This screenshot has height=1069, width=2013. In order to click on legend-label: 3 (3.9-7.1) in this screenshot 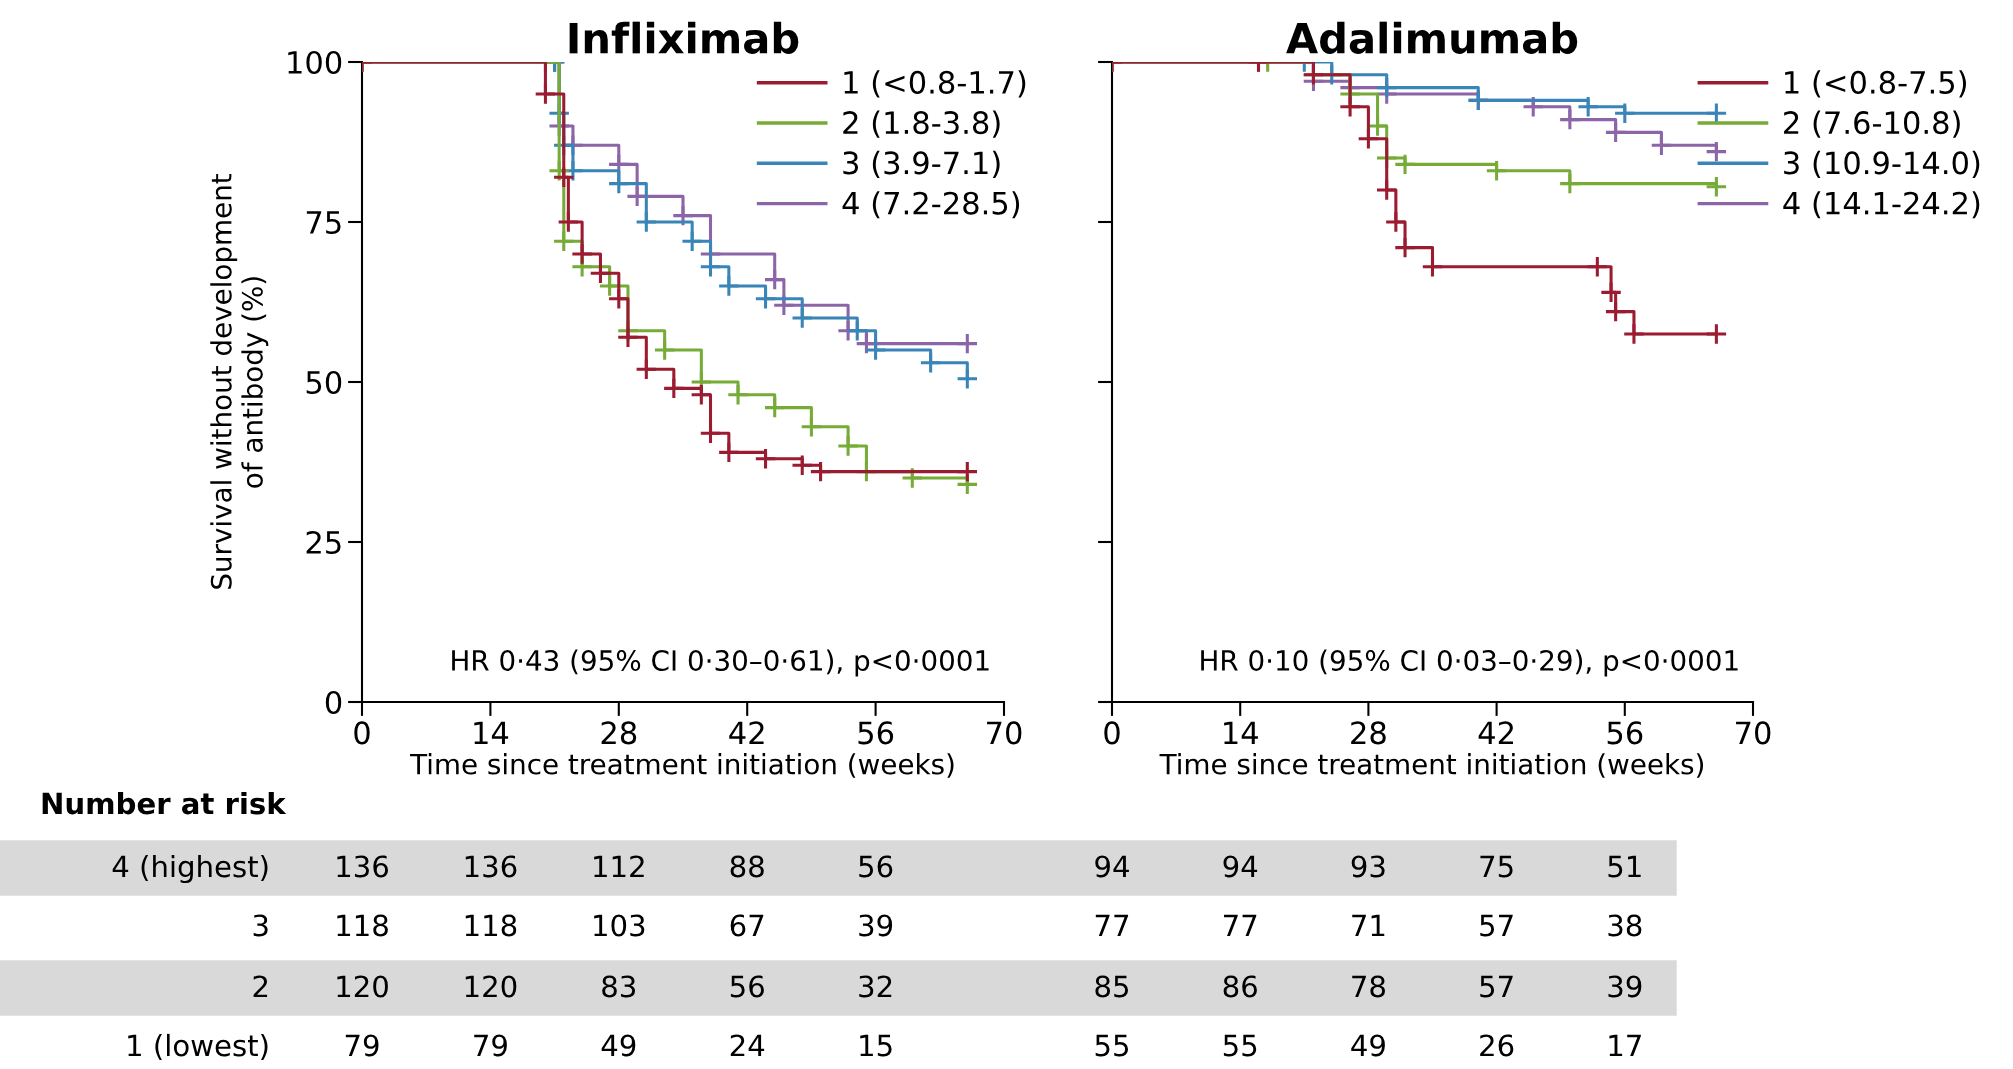, I will do `click(921, 164)`.